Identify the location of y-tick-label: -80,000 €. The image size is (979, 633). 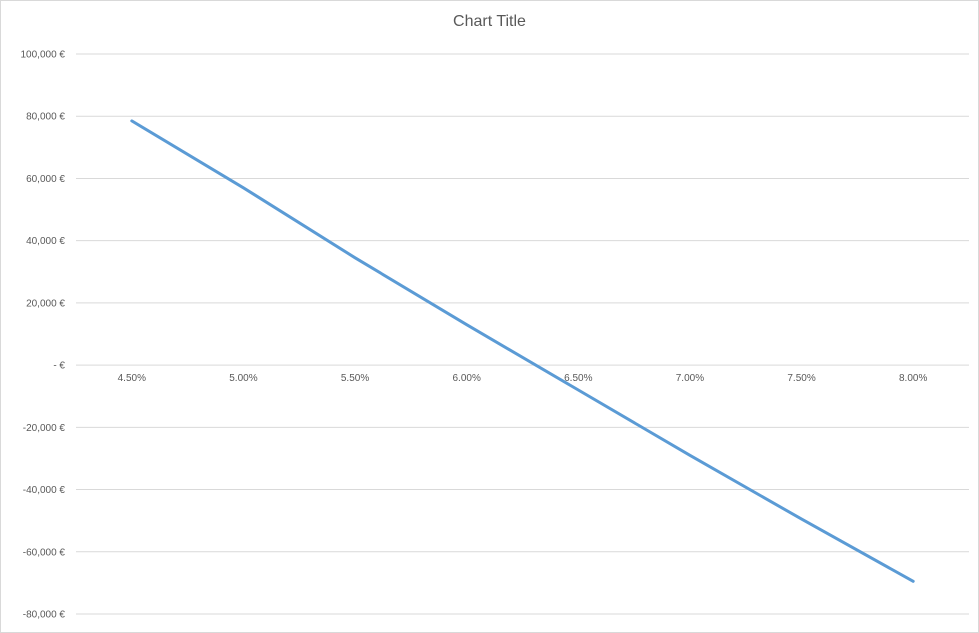
(44, 615).